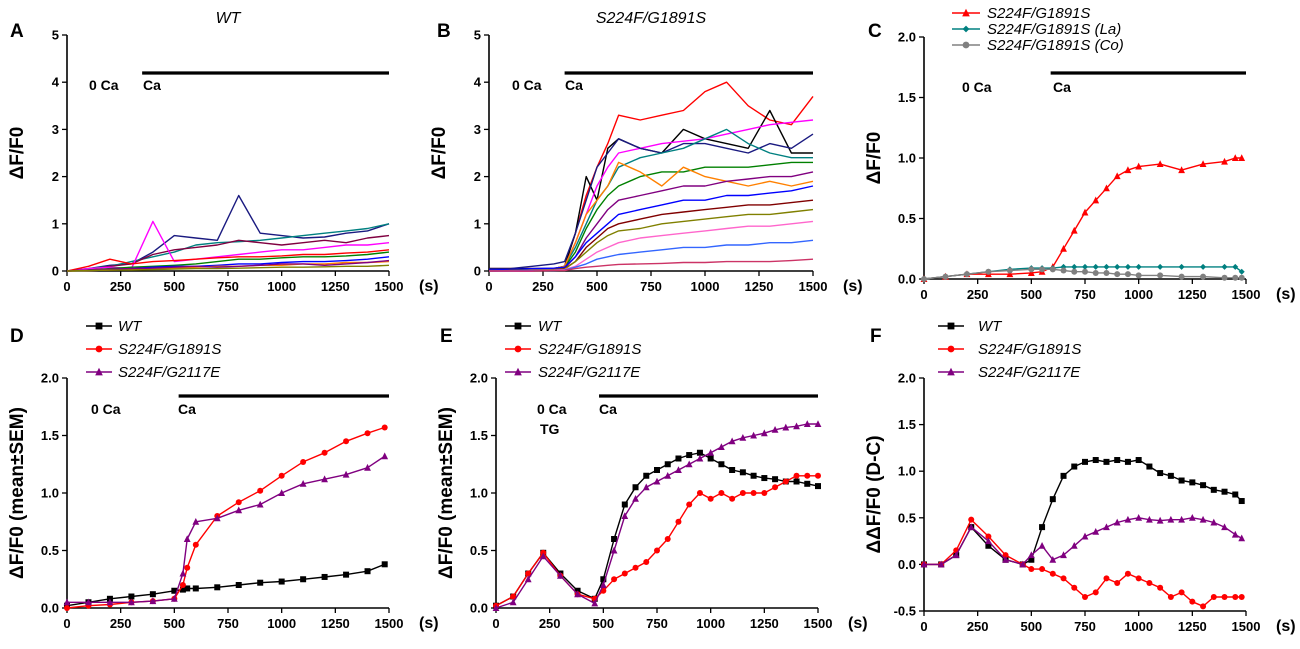 The width and height of the screenshot is (1300, 649). What do you see at coordinates (876, 336) in the screenshot?
I see `panel-letter: F` at bounding box center [876, 336].